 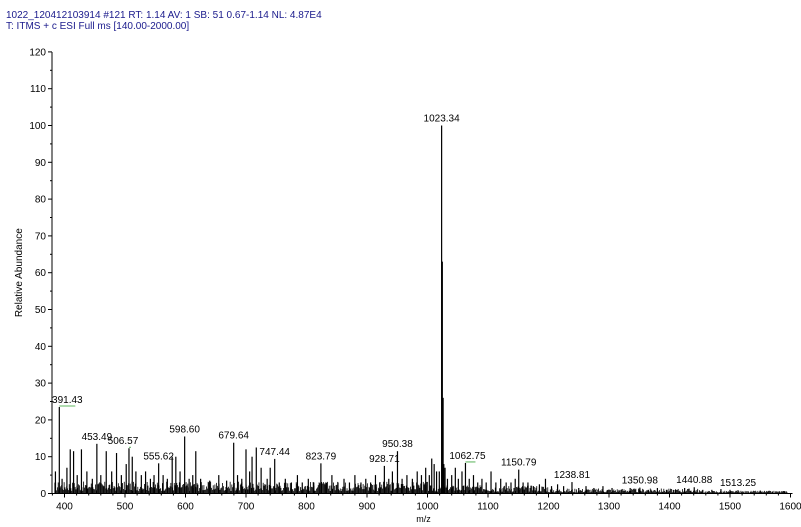 What do you see at coordinates (397, 444) in the screenshot?
I see `peak-label: 950.38` at bounding box center [397, 444].